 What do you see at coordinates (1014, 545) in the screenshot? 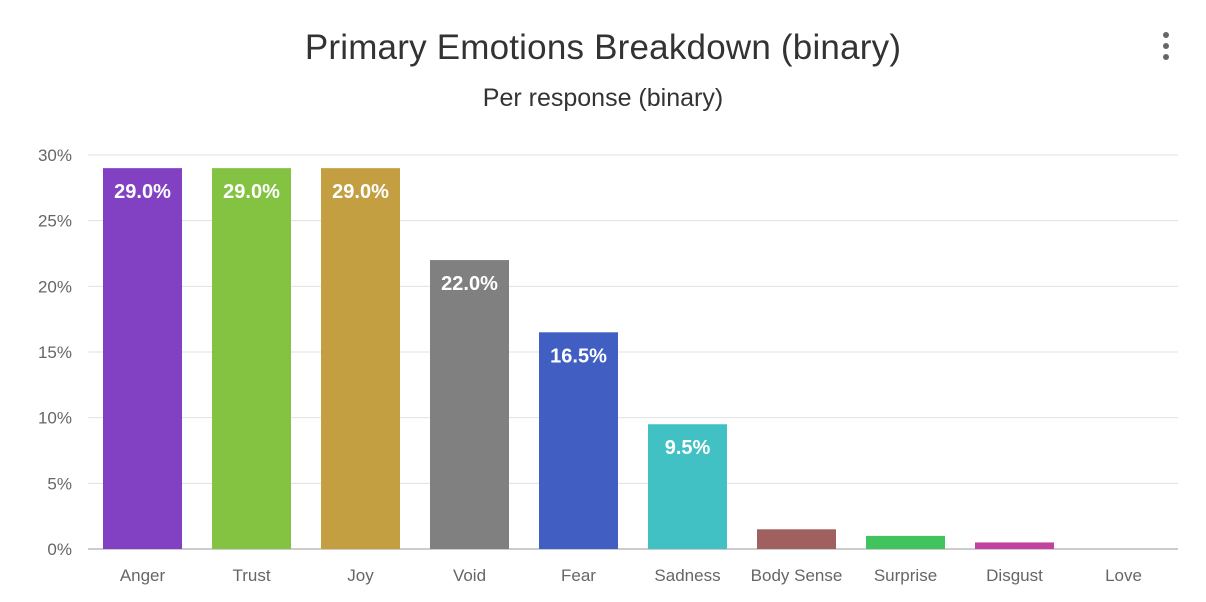
I see `bar-disgust` at bounding box center [1014, 545].